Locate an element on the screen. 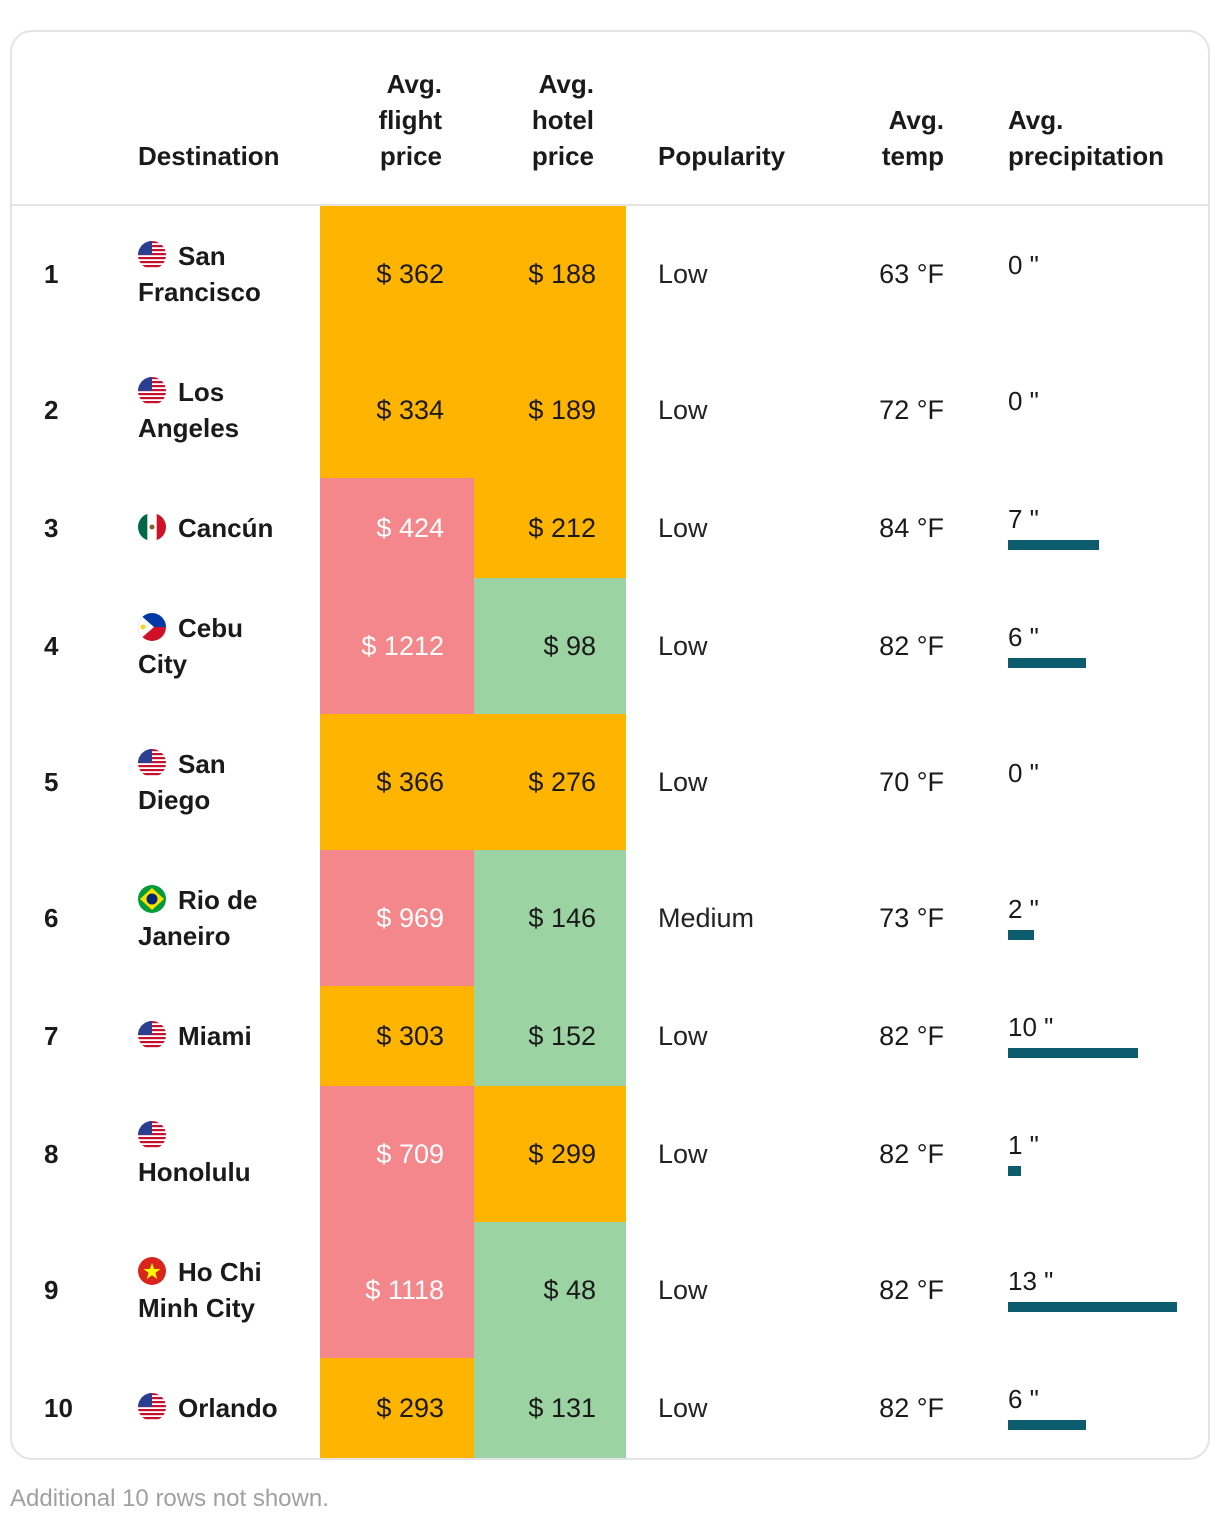 The height and width of the screenshot is (1526, 1220). destination-cell: San Francisco is located at coordinates (228, 274).